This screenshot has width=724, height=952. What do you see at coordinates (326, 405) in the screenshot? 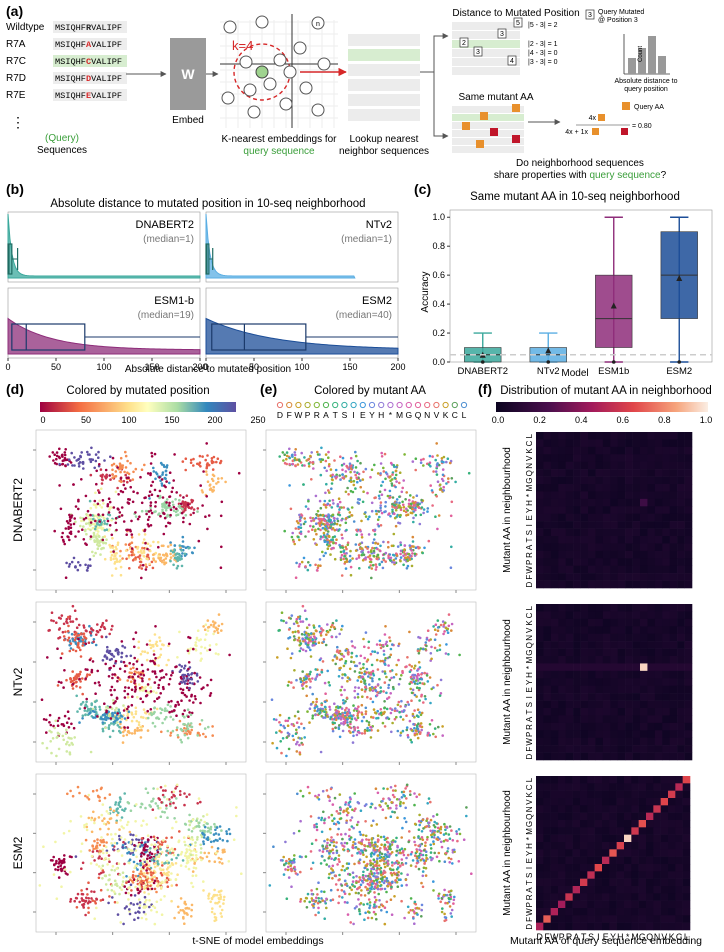
I see `aa-legend-dot` at bounding box center [326, 405].